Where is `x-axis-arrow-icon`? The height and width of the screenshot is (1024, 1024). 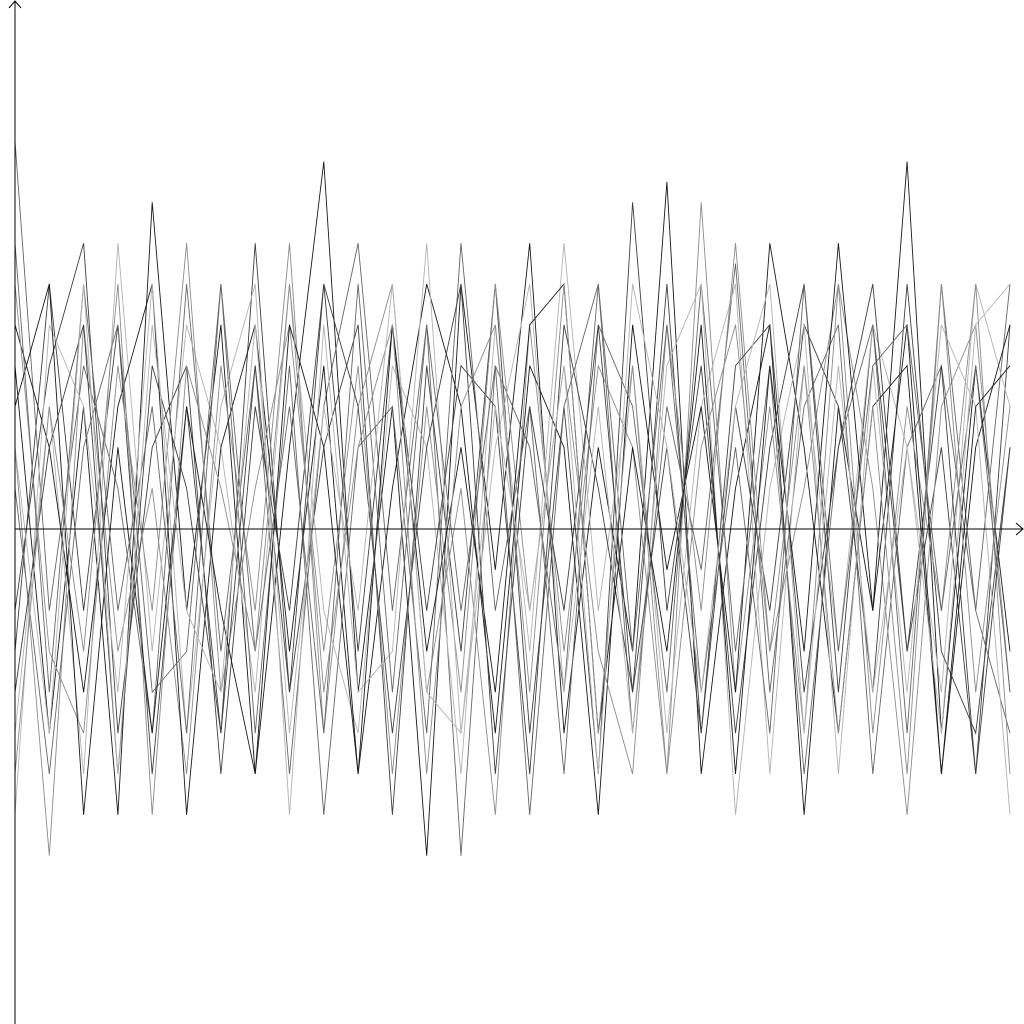
x-axis-arrow-icon is located at coordinates (1019, 529).